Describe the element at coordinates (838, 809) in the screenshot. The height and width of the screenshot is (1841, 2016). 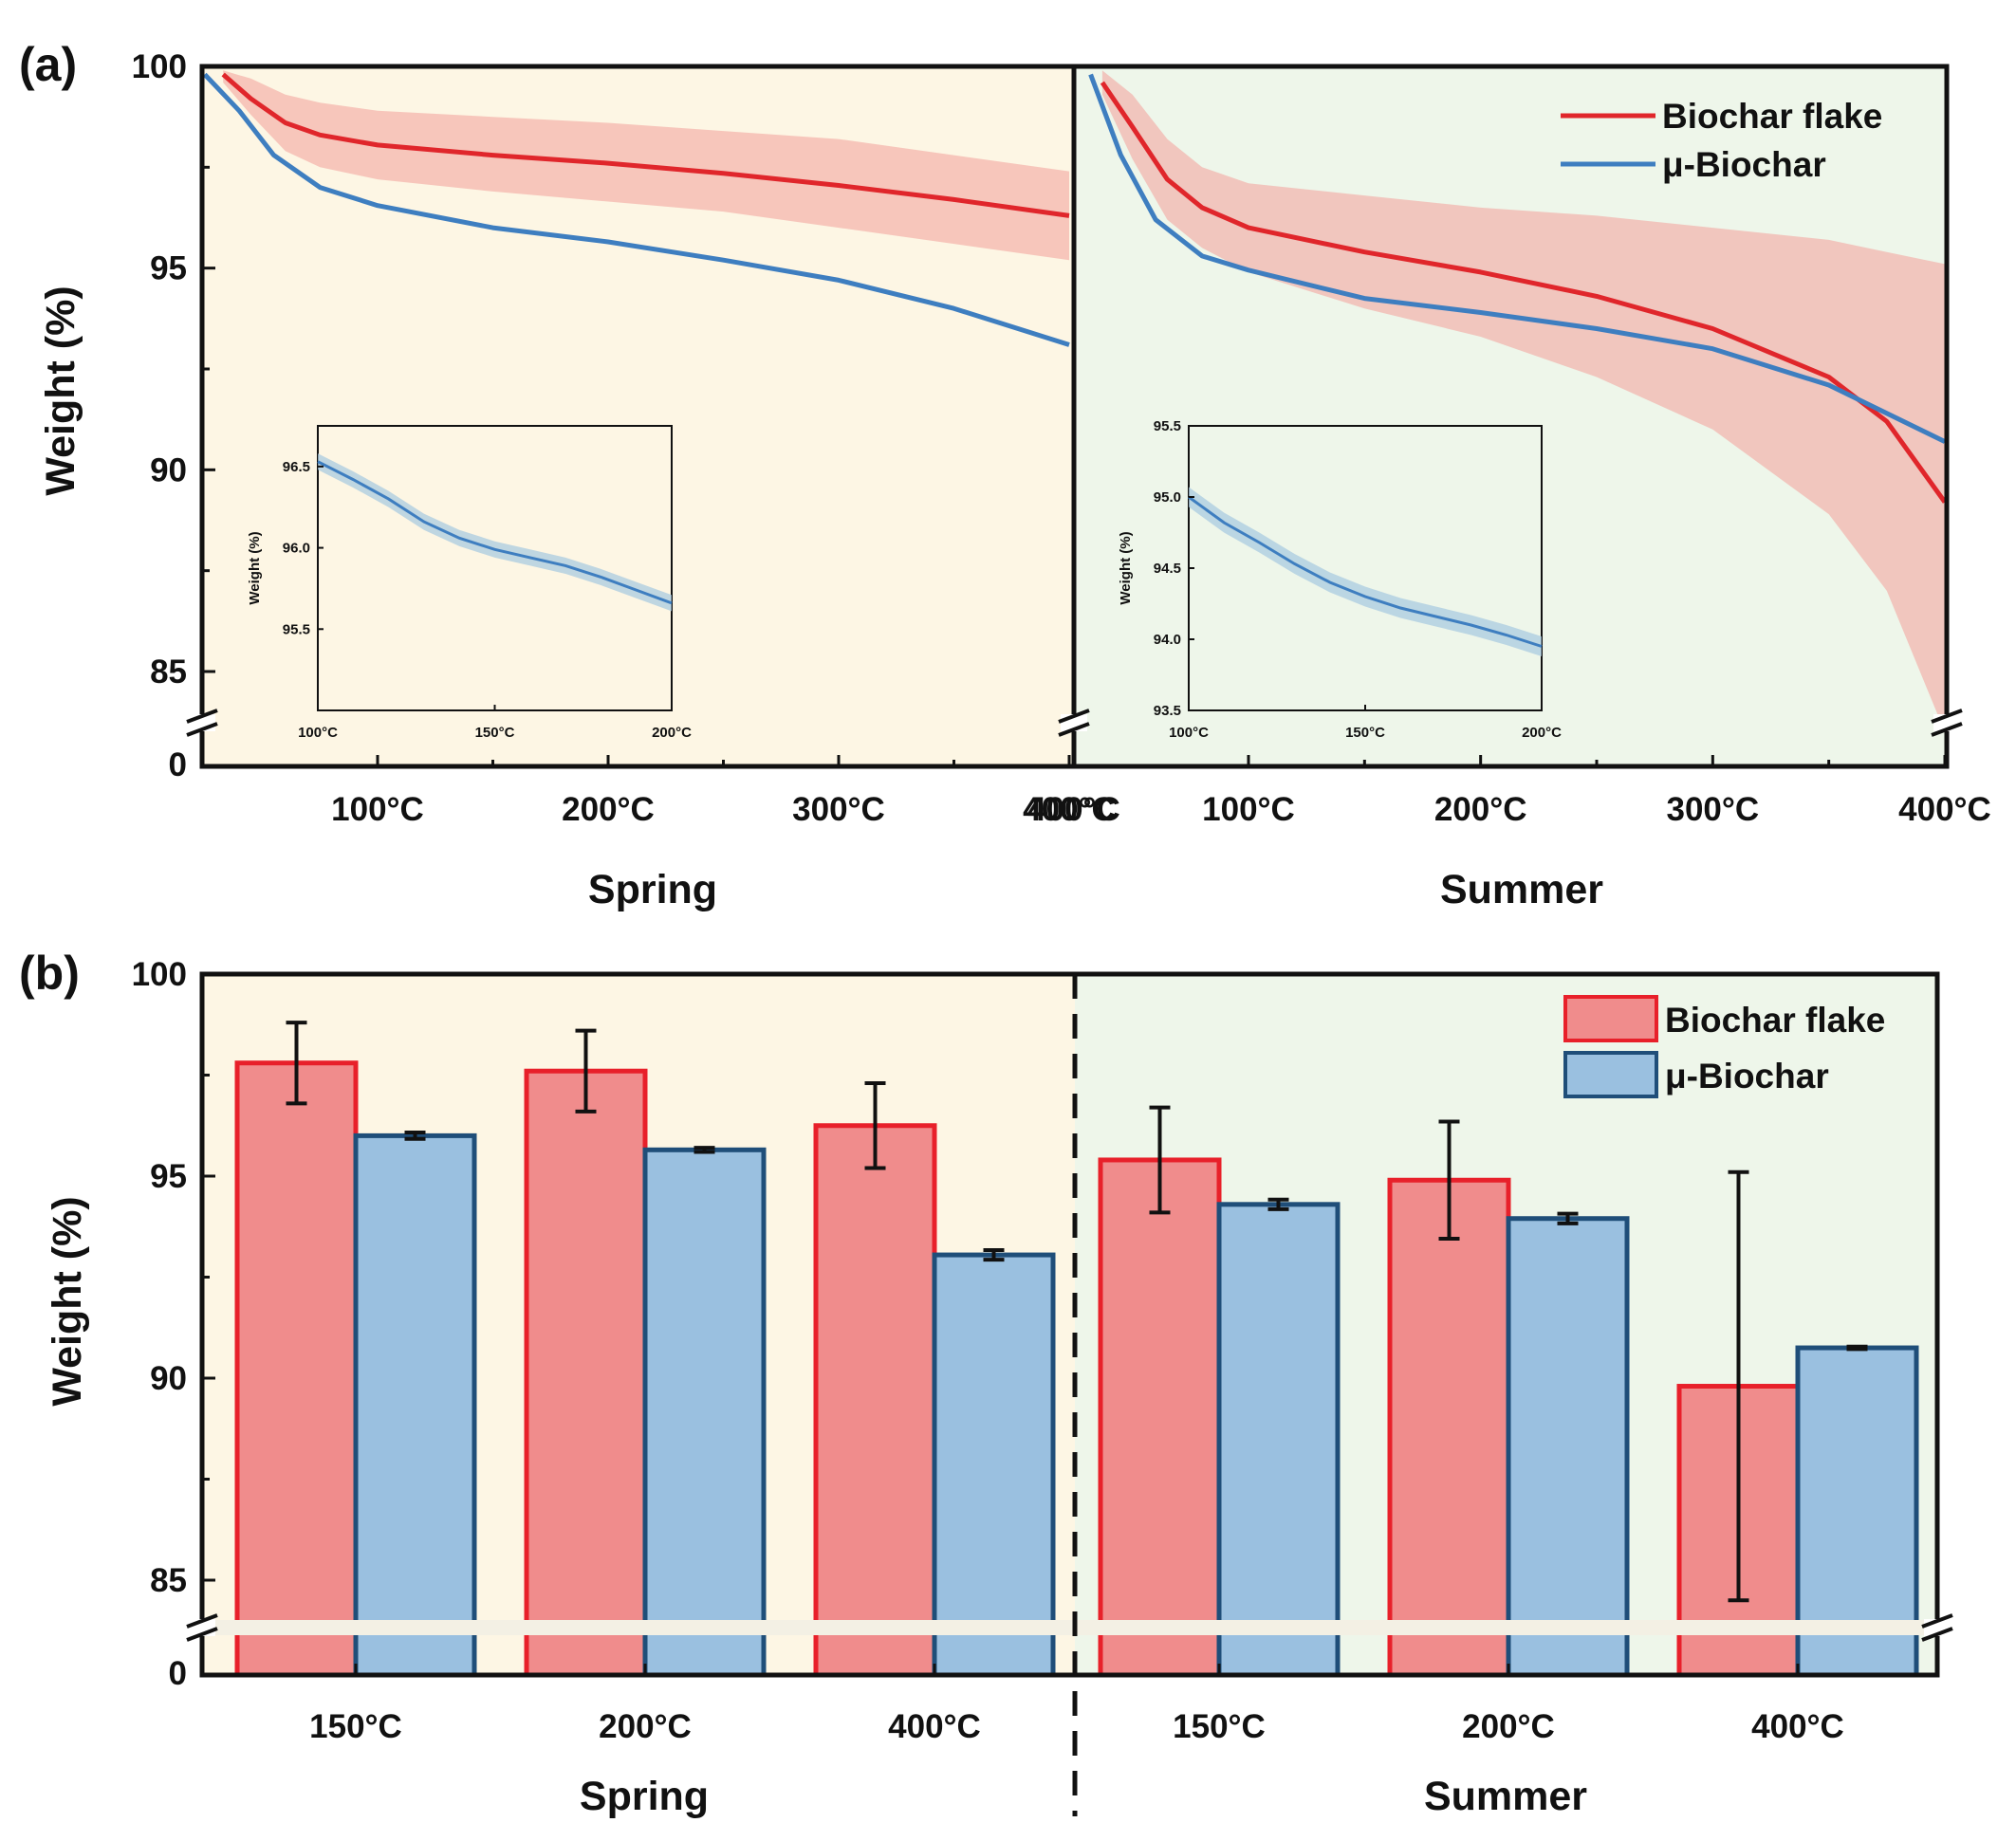
I see `spring-x-tick-label: 300°C` at that location.